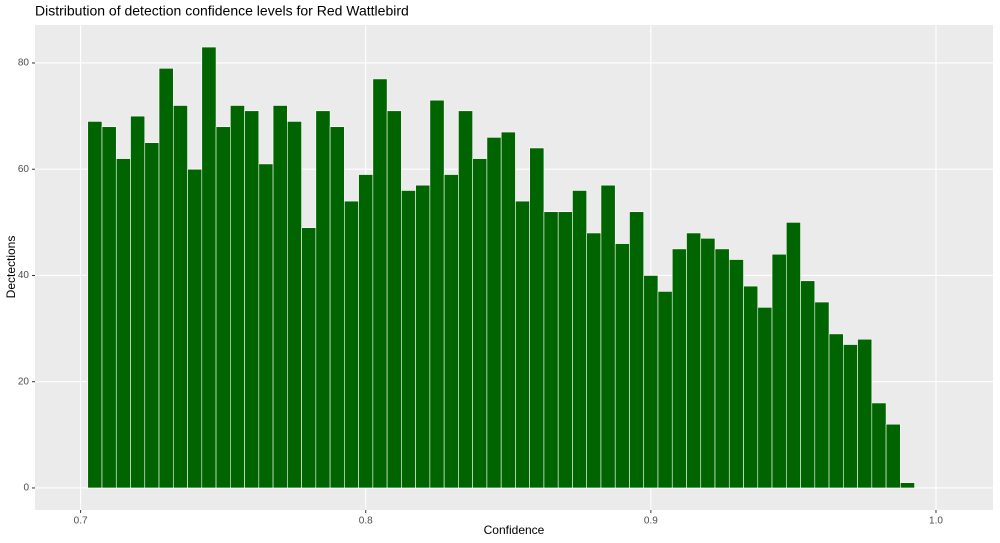 The image size is (1000, 543). Describe the element at coordinates (24, 63) in the screenshot. I see `y-tick-label: 80` at that location.